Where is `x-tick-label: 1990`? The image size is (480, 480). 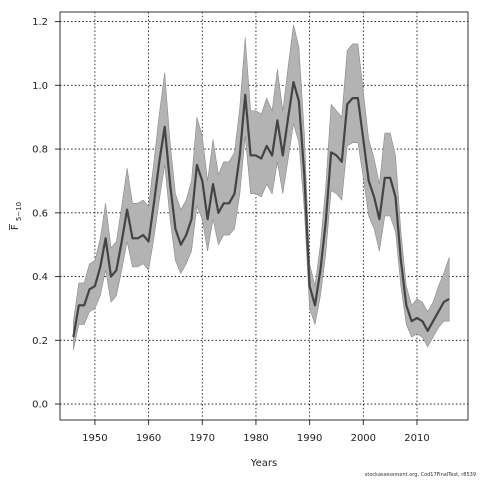 x-tick-label: 1990 is located at coordinates (309, 438).